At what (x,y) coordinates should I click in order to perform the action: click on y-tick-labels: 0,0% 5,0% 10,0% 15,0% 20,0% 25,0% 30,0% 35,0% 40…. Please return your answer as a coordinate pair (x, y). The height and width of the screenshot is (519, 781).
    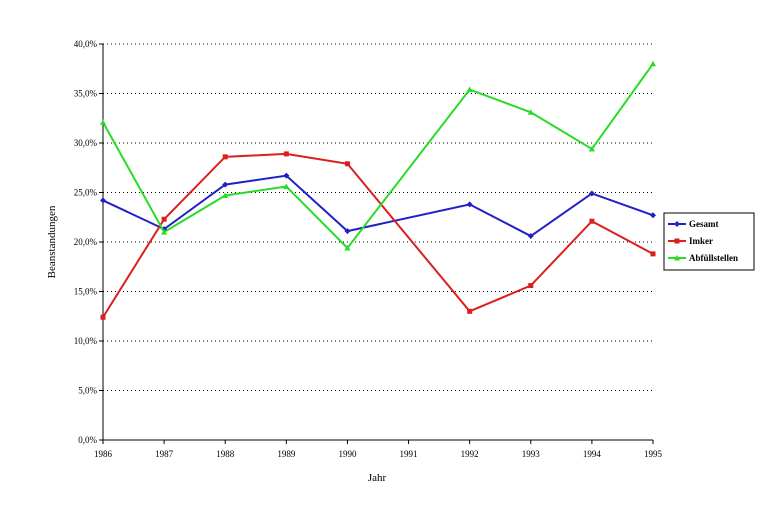
    Looking at the image, I should click on (86, 242).